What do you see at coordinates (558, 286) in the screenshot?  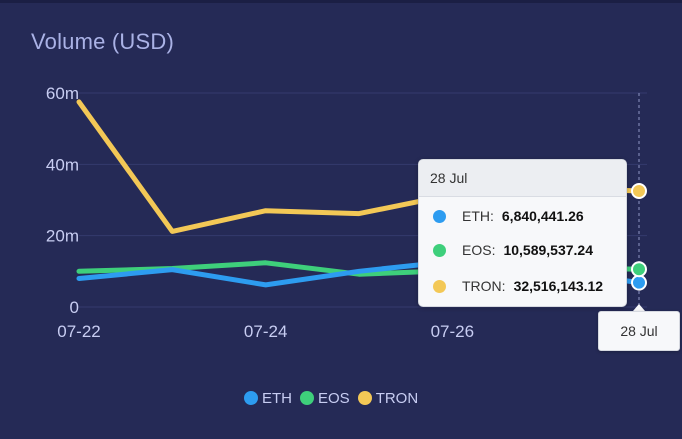 I see `tooltip-tron-value: 32,516,143.12` at bounding box center [558, 286].